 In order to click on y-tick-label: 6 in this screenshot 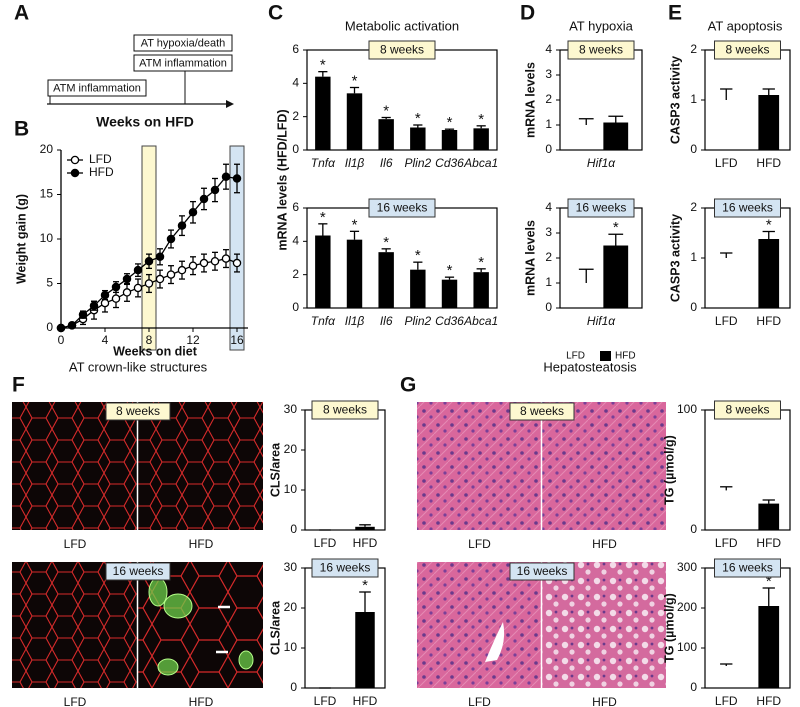, I will do `click(295, 207)`.